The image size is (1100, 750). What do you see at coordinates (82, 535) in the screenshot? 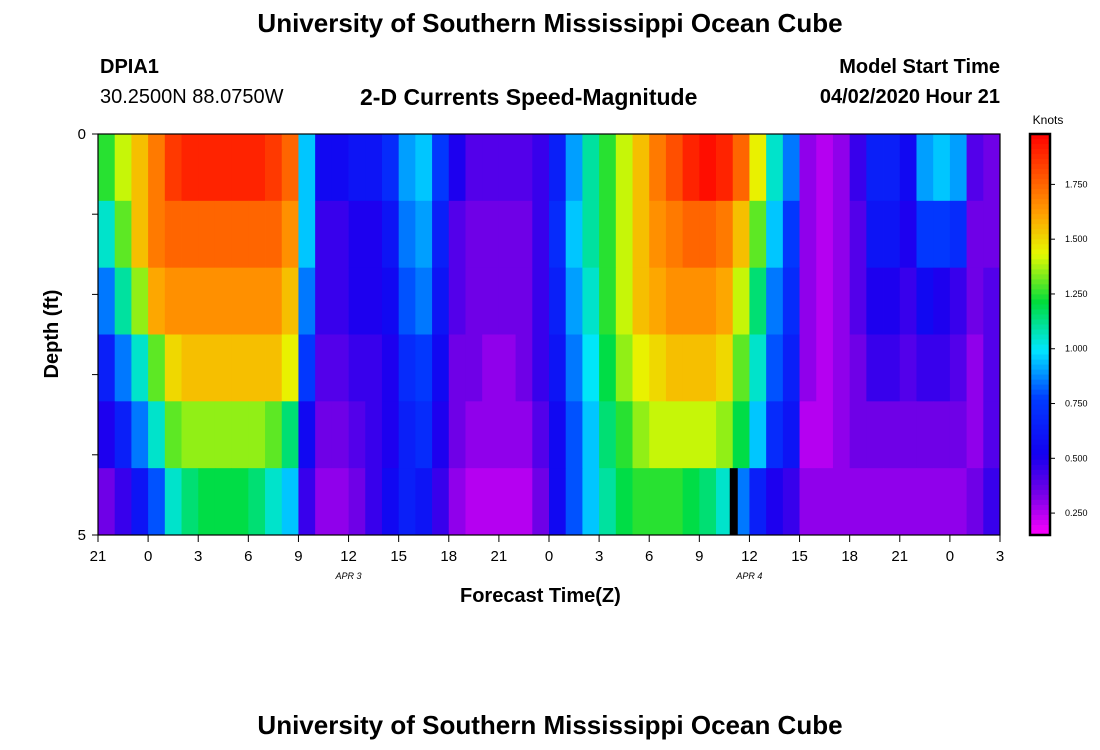
I see `y-tick-label: 5` at bounding box center [82, 535].